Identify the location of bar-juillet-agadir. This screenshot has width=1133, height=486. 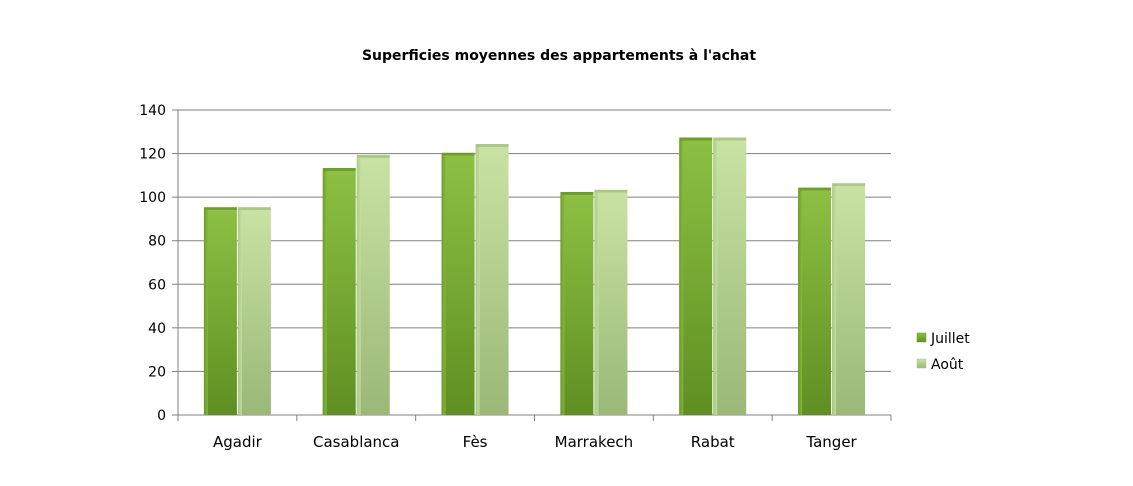
(220, 312).